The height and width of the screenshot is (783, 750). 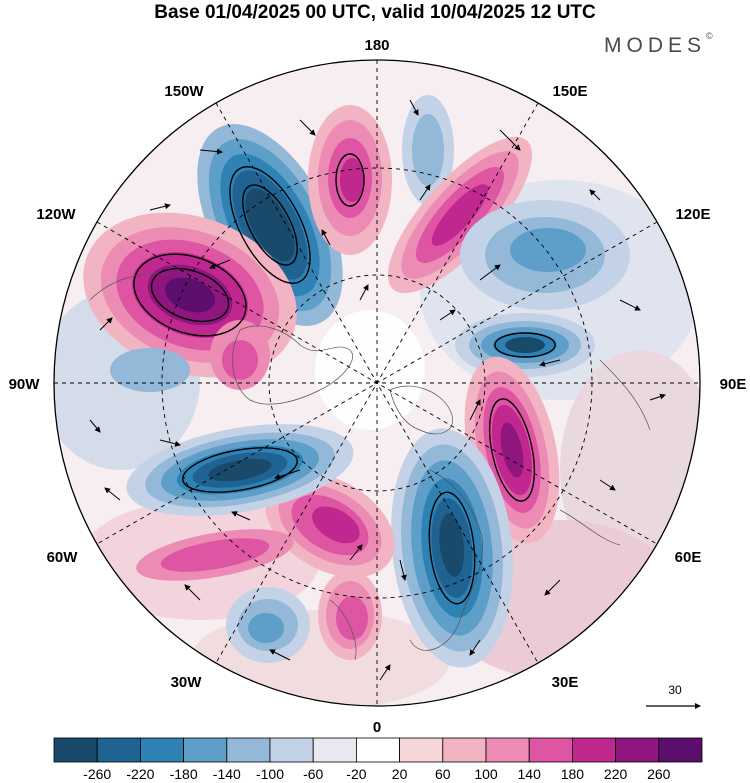 I want to click on positive-anomaly-85w, so click(x=240, y=355).